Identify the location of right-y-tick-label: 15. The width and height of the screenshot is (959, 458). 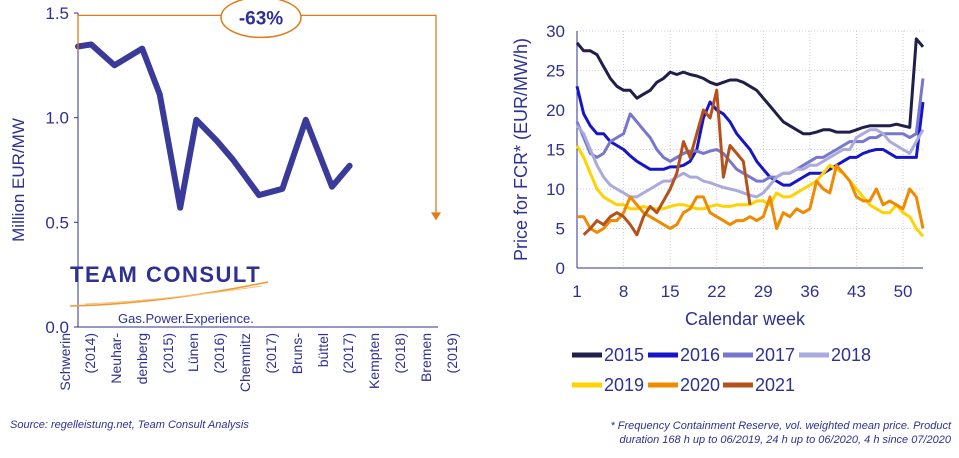
(555, 150).